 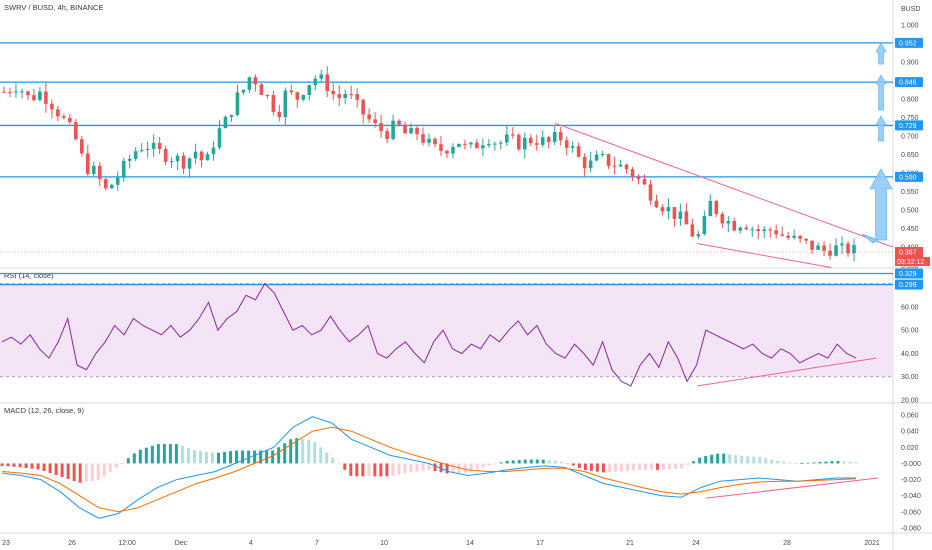 I want to click on up-arrow-icon, so click(x=881, y=128).